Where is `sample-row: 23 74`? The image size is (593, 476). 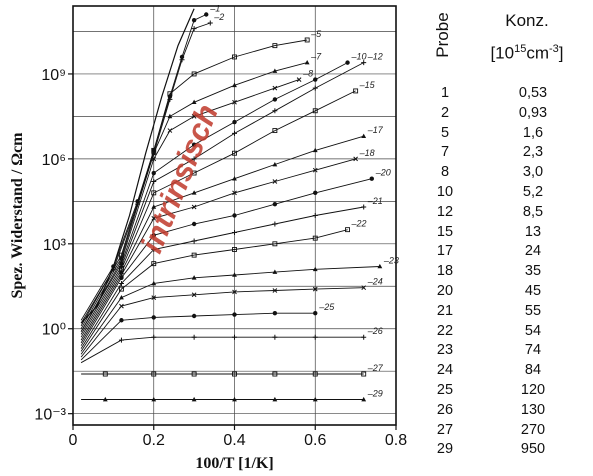
sample-row: 23 74 is located at coordinates (510, 351).